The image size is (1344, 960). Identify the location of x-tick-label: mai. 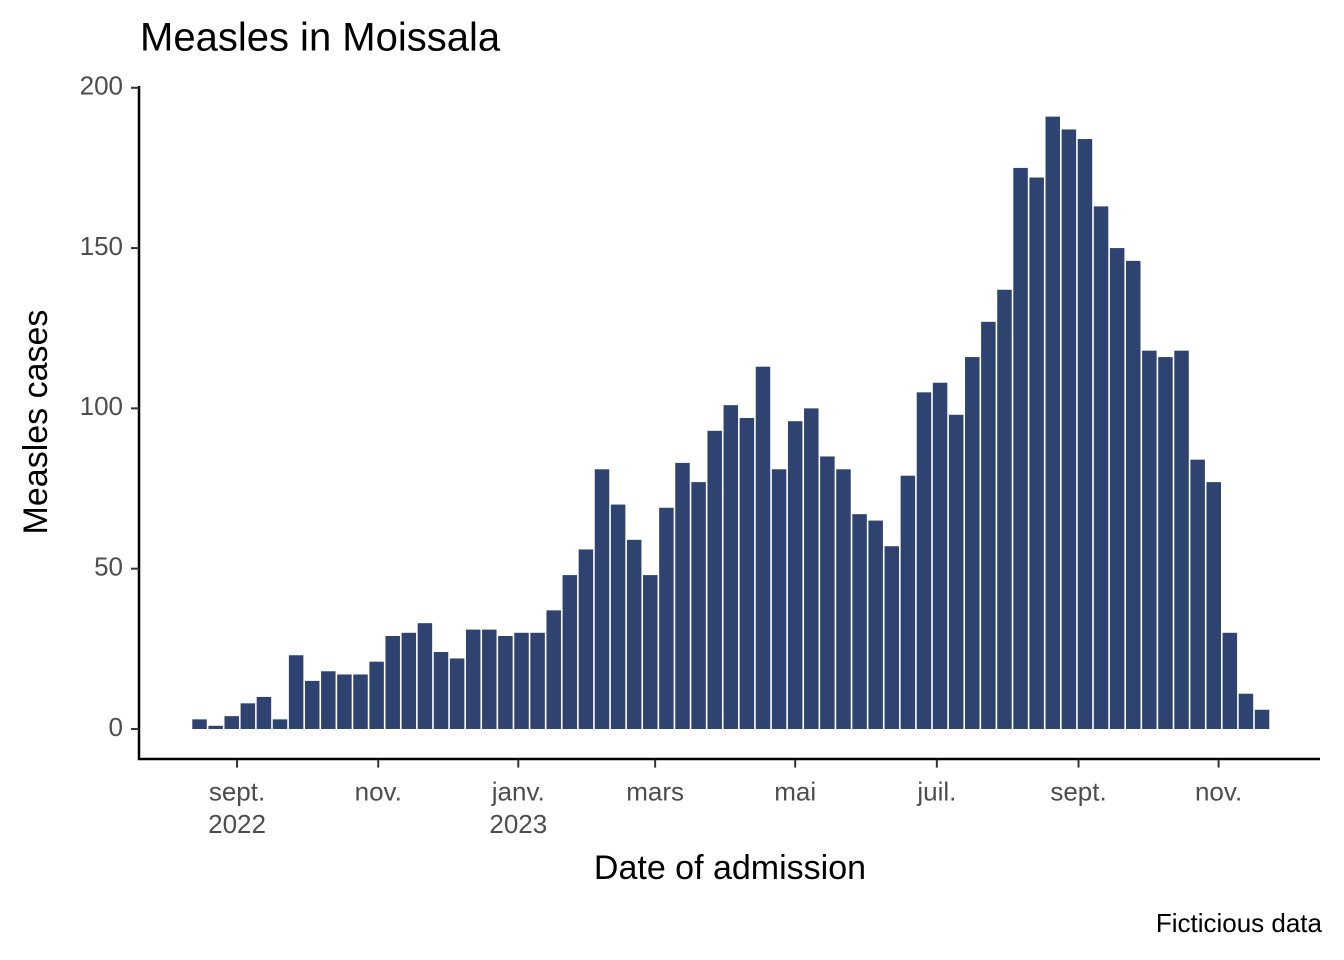
(795, 791).